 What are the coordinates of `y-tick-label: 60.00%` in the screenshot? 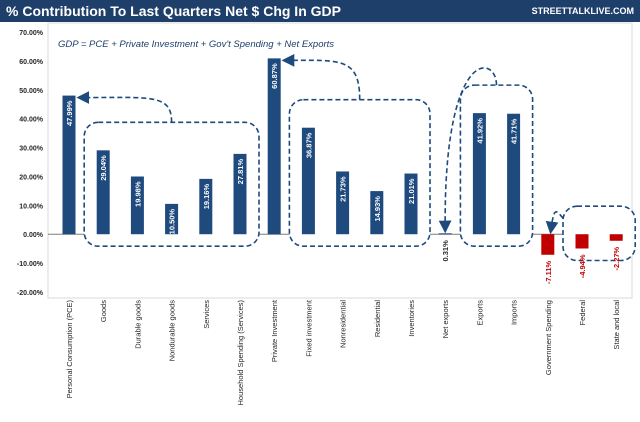 It's located at (31, 62).